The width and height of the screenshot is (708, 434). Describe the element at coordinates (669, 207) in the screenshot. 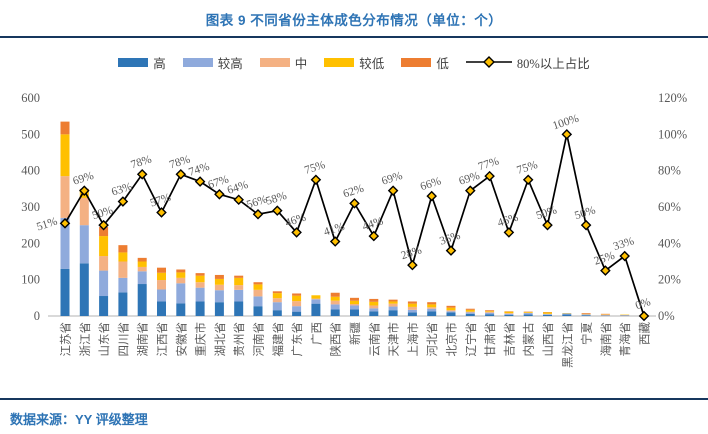

I see `y-axis-label-right: 60%` at that location.